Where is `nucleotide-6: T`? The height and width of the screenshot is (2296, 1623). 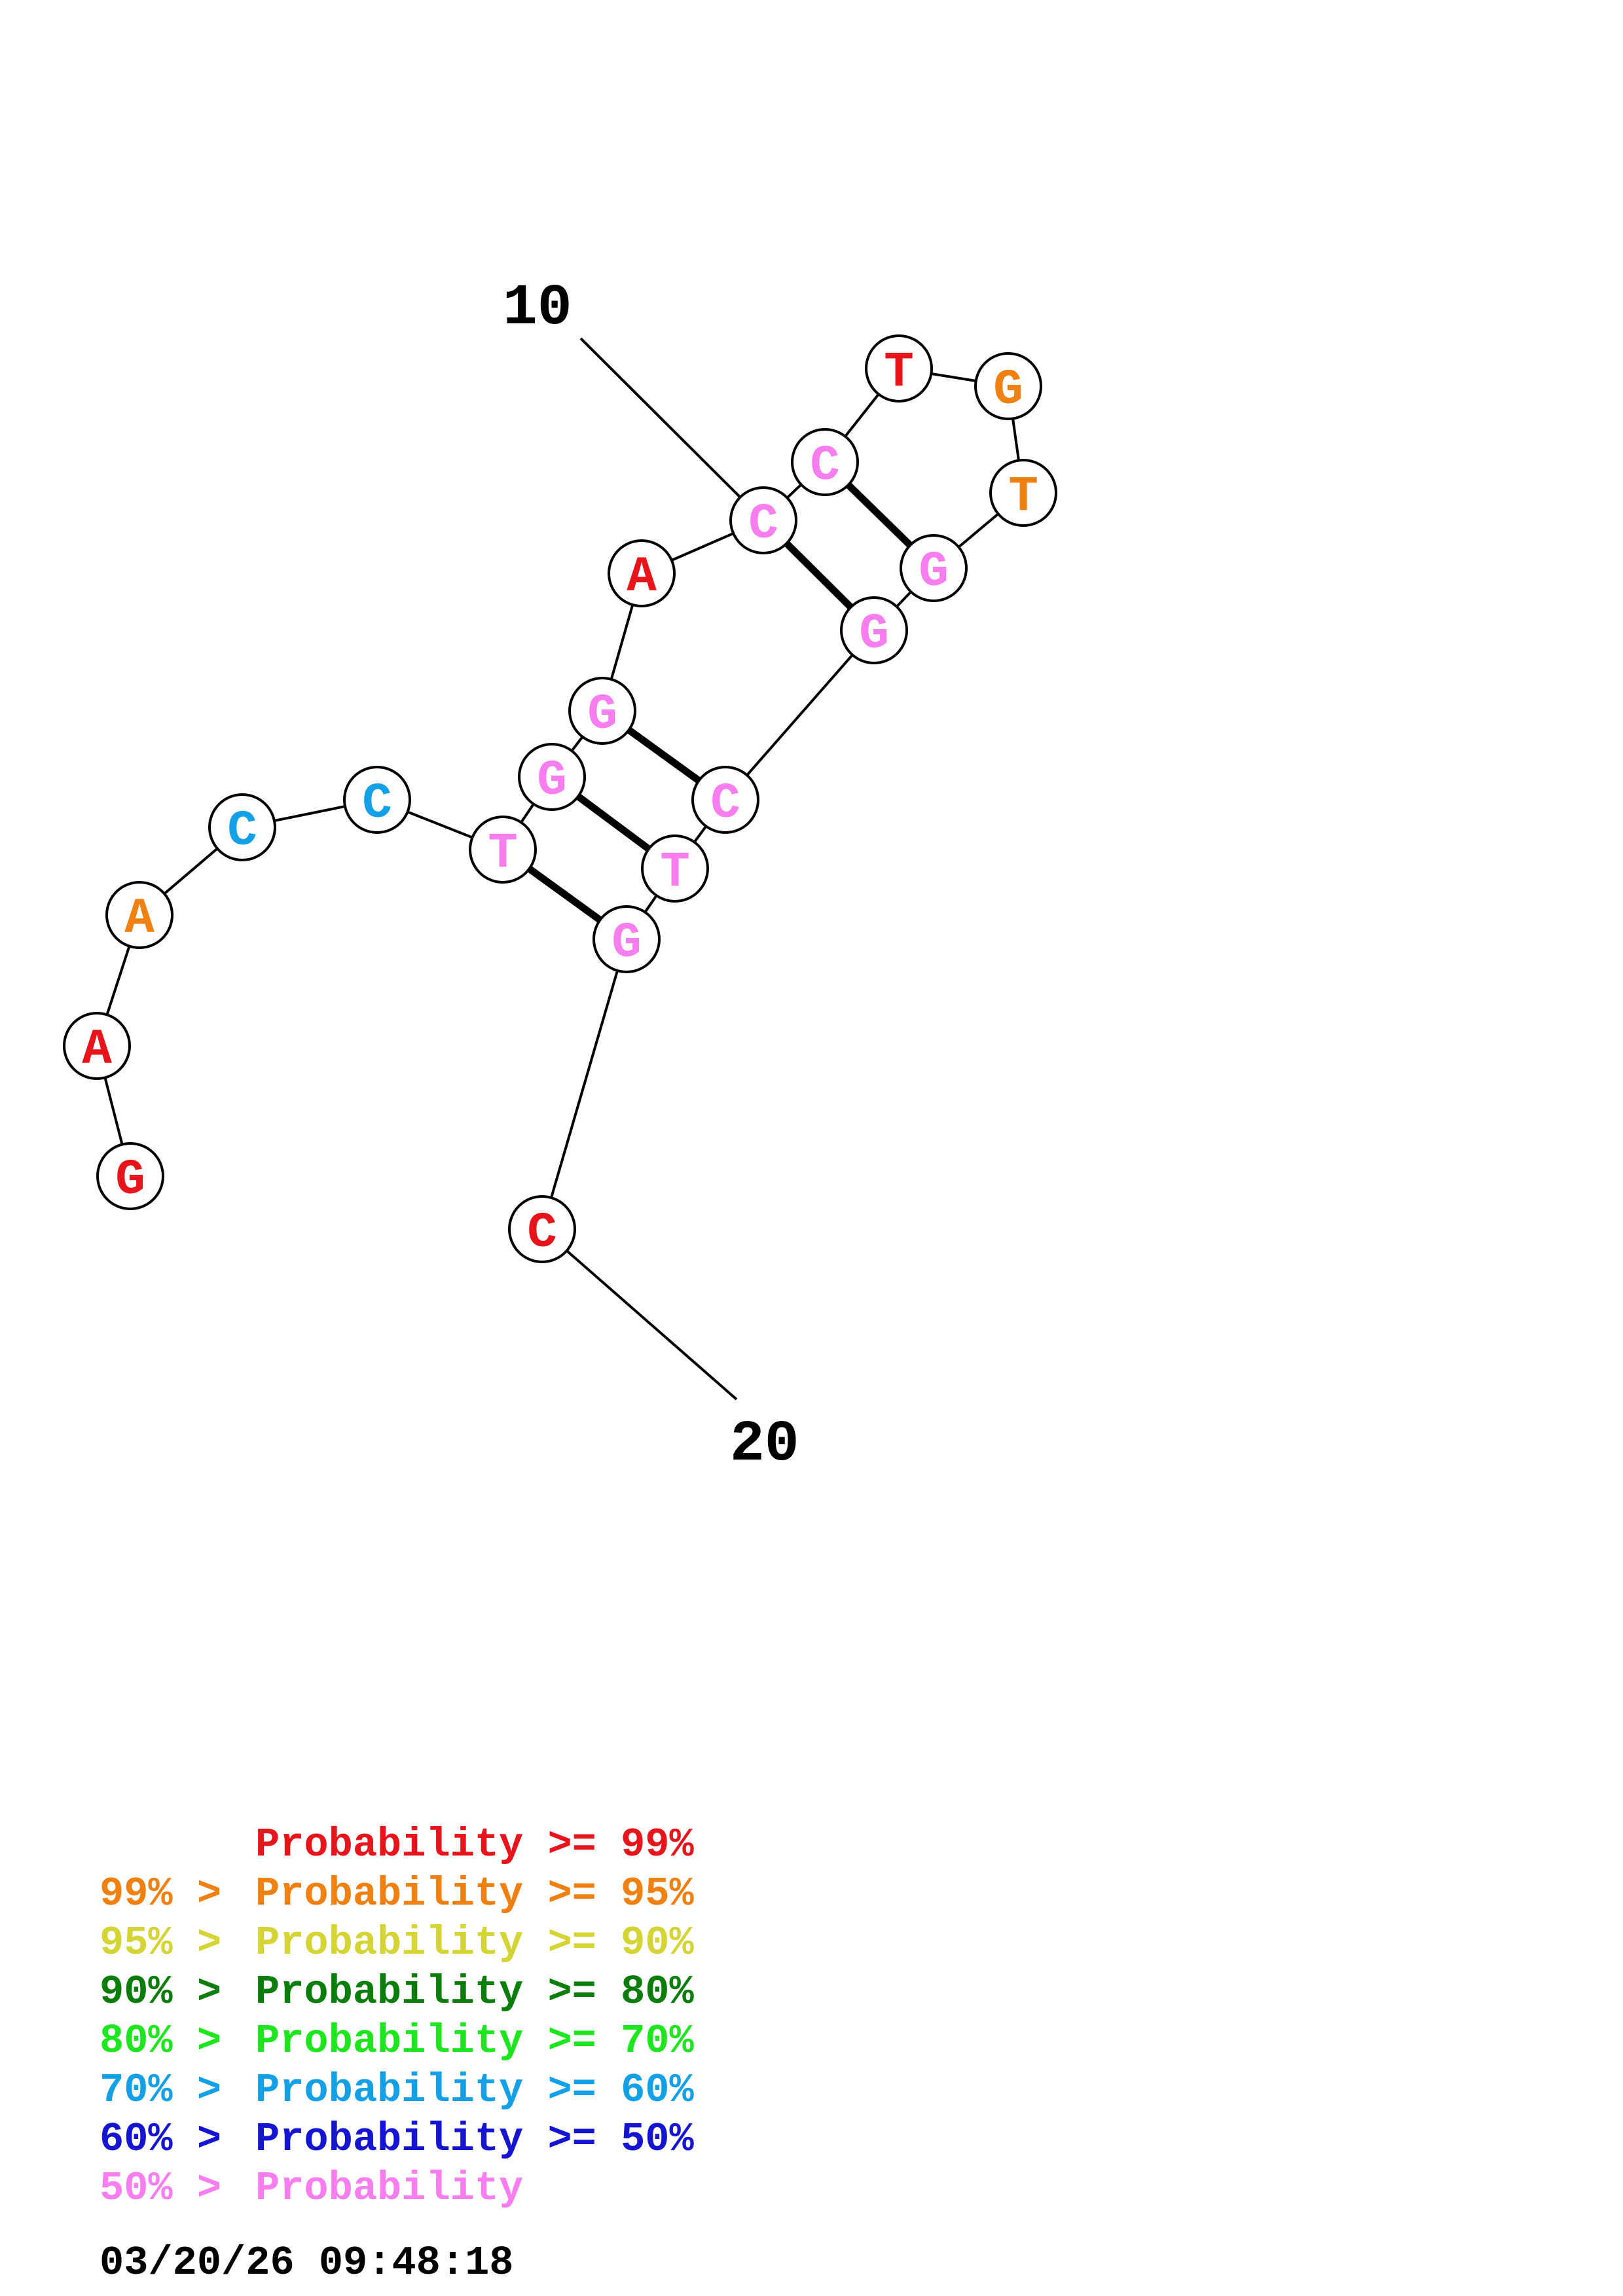
nucleotide-6: T is located at coordinates (503, 850).